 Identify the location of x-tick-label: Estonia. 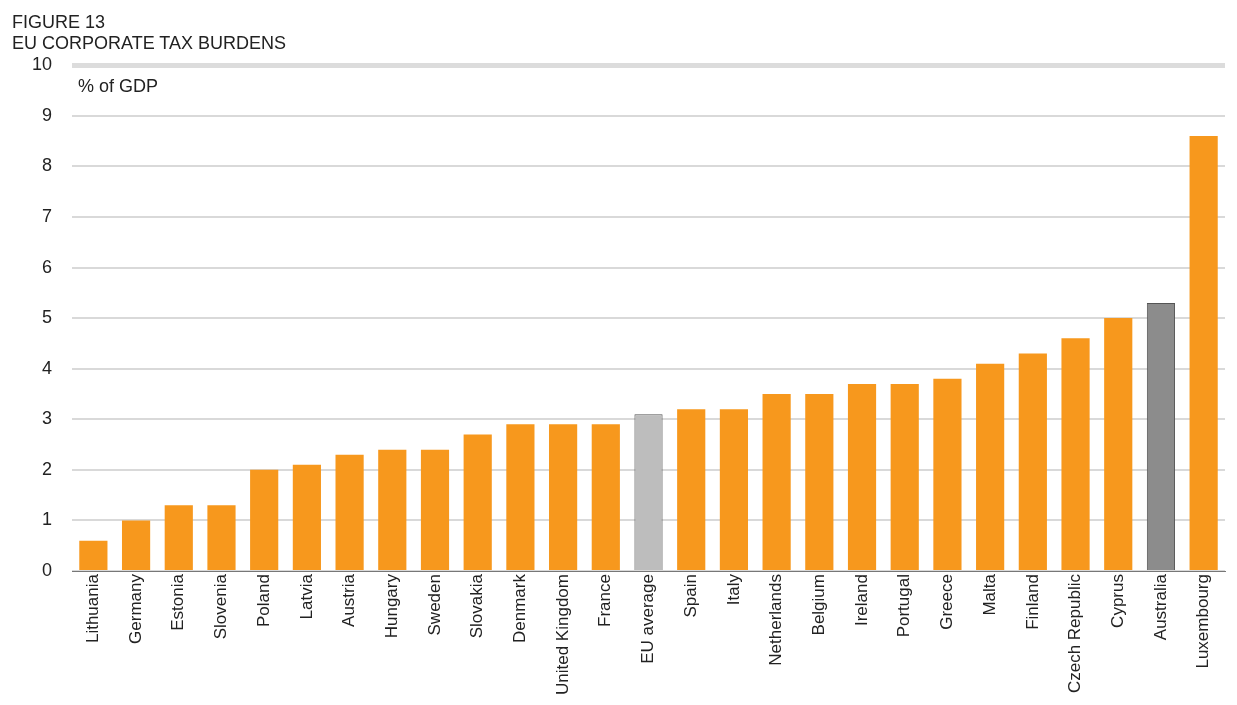
(178, 602).